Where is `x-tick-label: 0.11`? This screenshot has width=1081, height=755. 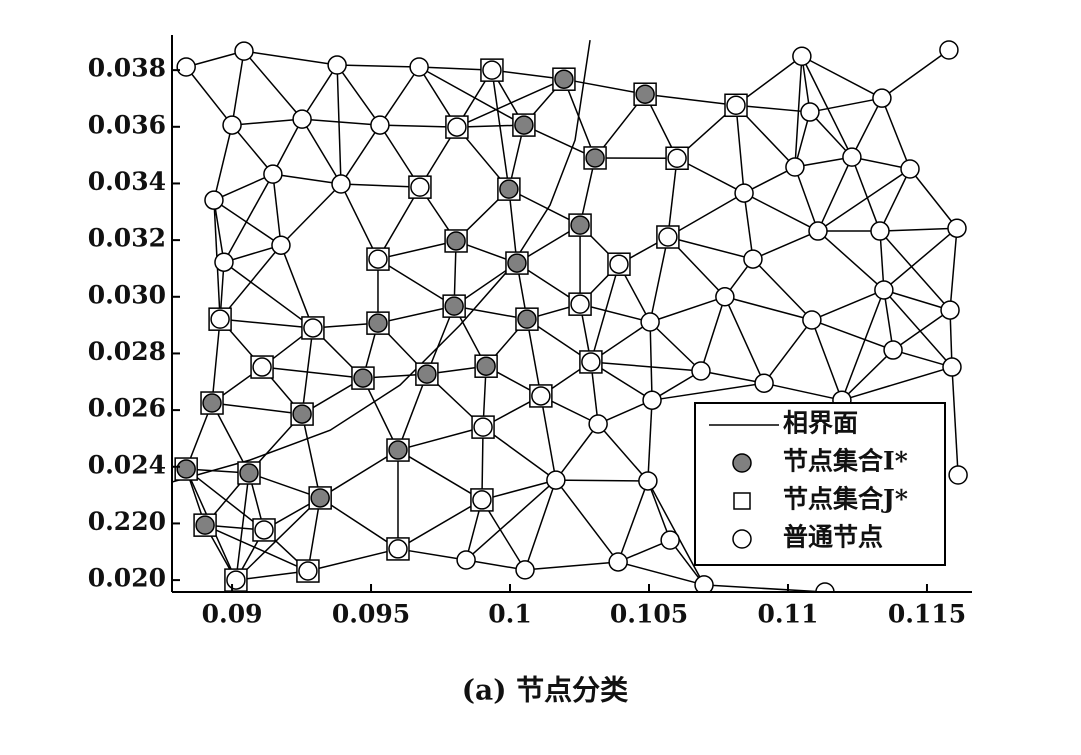 x-tick-label: 0.11 is located at coordinates (788, 614).